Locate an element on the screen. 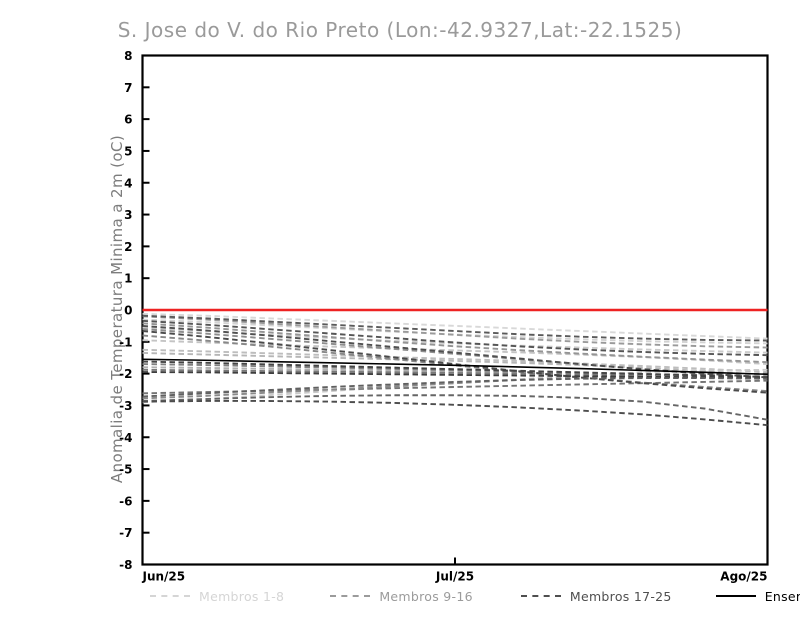 Image resolution: width=800 pixels, height=618 pixels. legend-label: Membros 9-16 is located at coordinates (426, 596).